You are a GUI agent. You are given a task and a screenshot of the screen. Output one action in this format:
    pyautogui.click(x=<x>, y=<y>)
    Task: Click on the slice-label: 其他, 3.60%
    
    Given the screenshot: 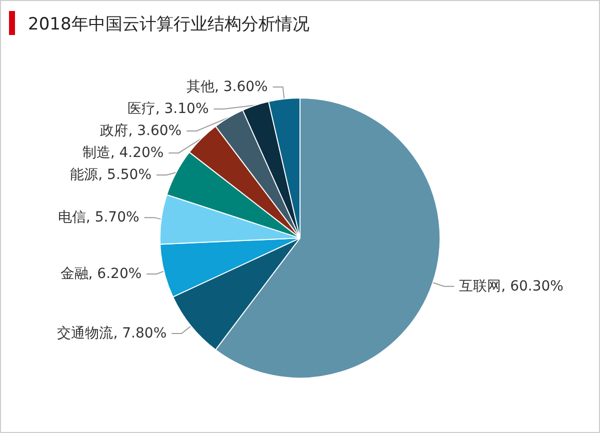 What is the action you would take?
    pyautogui.click(x=227, y=86)
    